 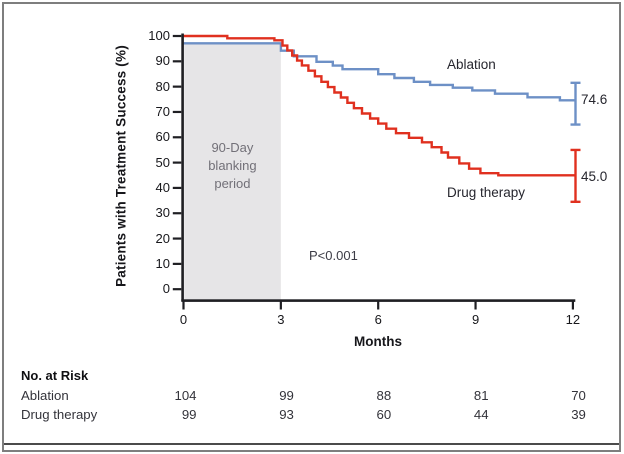 I want to click on ablation-error-bar, so click(x=575, y=103).